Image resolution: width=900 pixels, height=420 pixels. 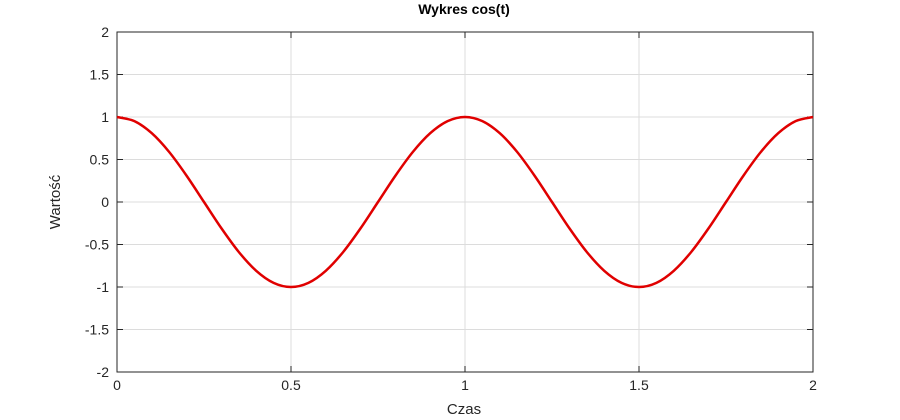 What do you see at coordinates (291, 385) in the screenshot?
I see `x-tick-label: 0.5` at bounding box center [291, 385].